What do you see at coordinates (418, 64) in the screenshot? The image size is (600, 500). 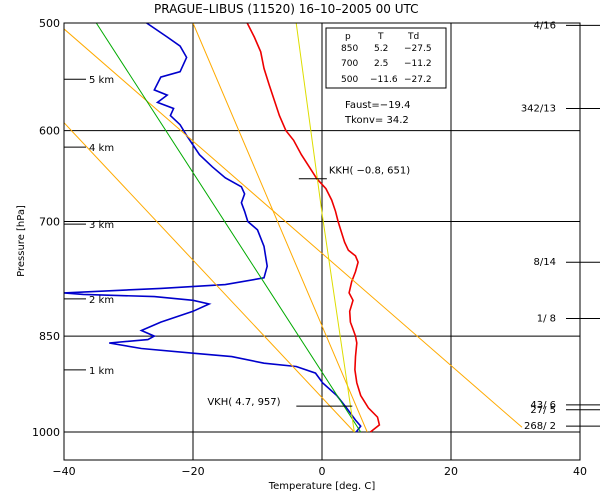 I see `table-cell: −11.2` at bounding box center [418, 64].